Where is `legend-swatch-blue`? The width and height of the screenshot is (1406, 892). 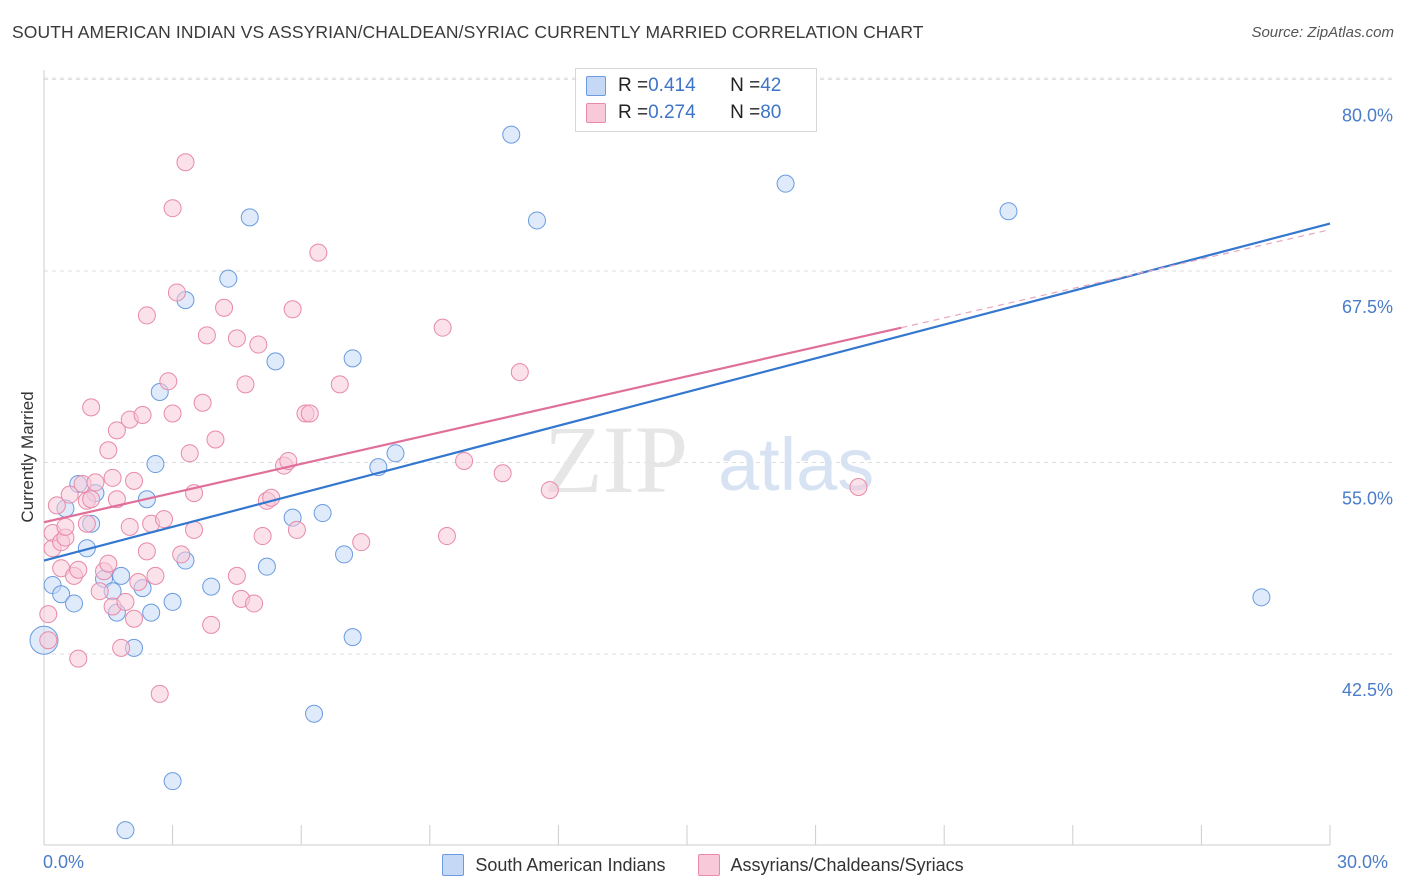 legend-swatch-blue is located at coordinates (596, 86).